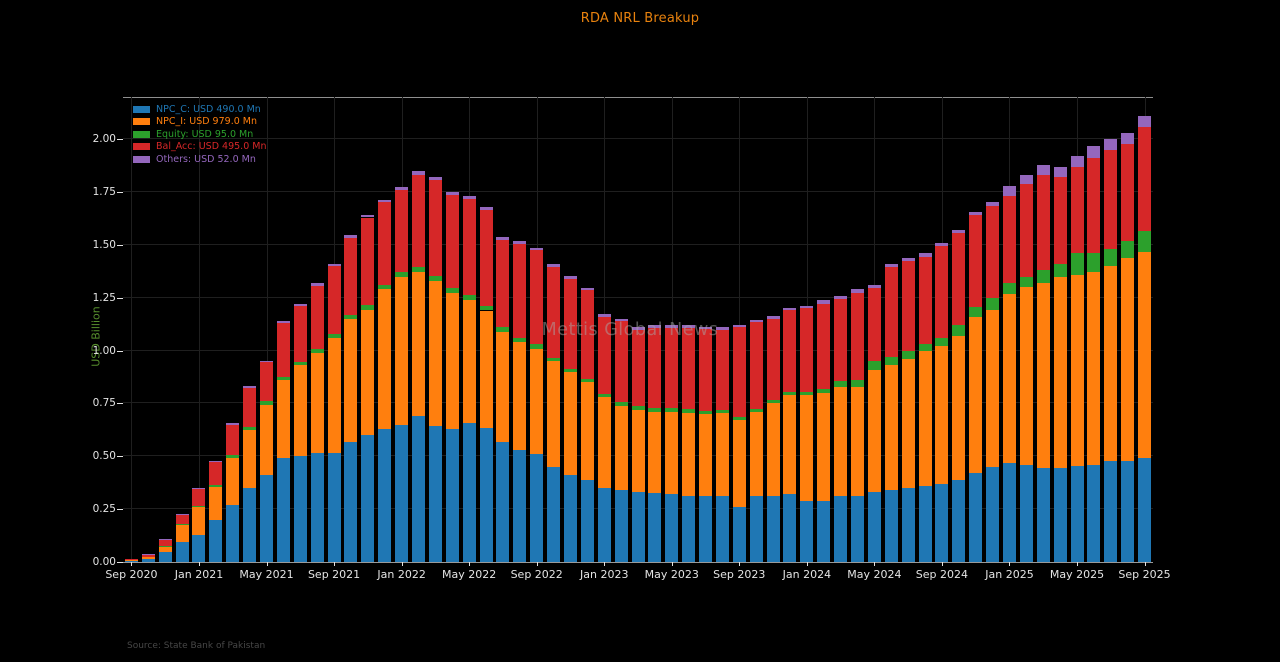 The image size is (1280, 662). I want to click on stacked-bar-aug-2021, so click(317, 422).